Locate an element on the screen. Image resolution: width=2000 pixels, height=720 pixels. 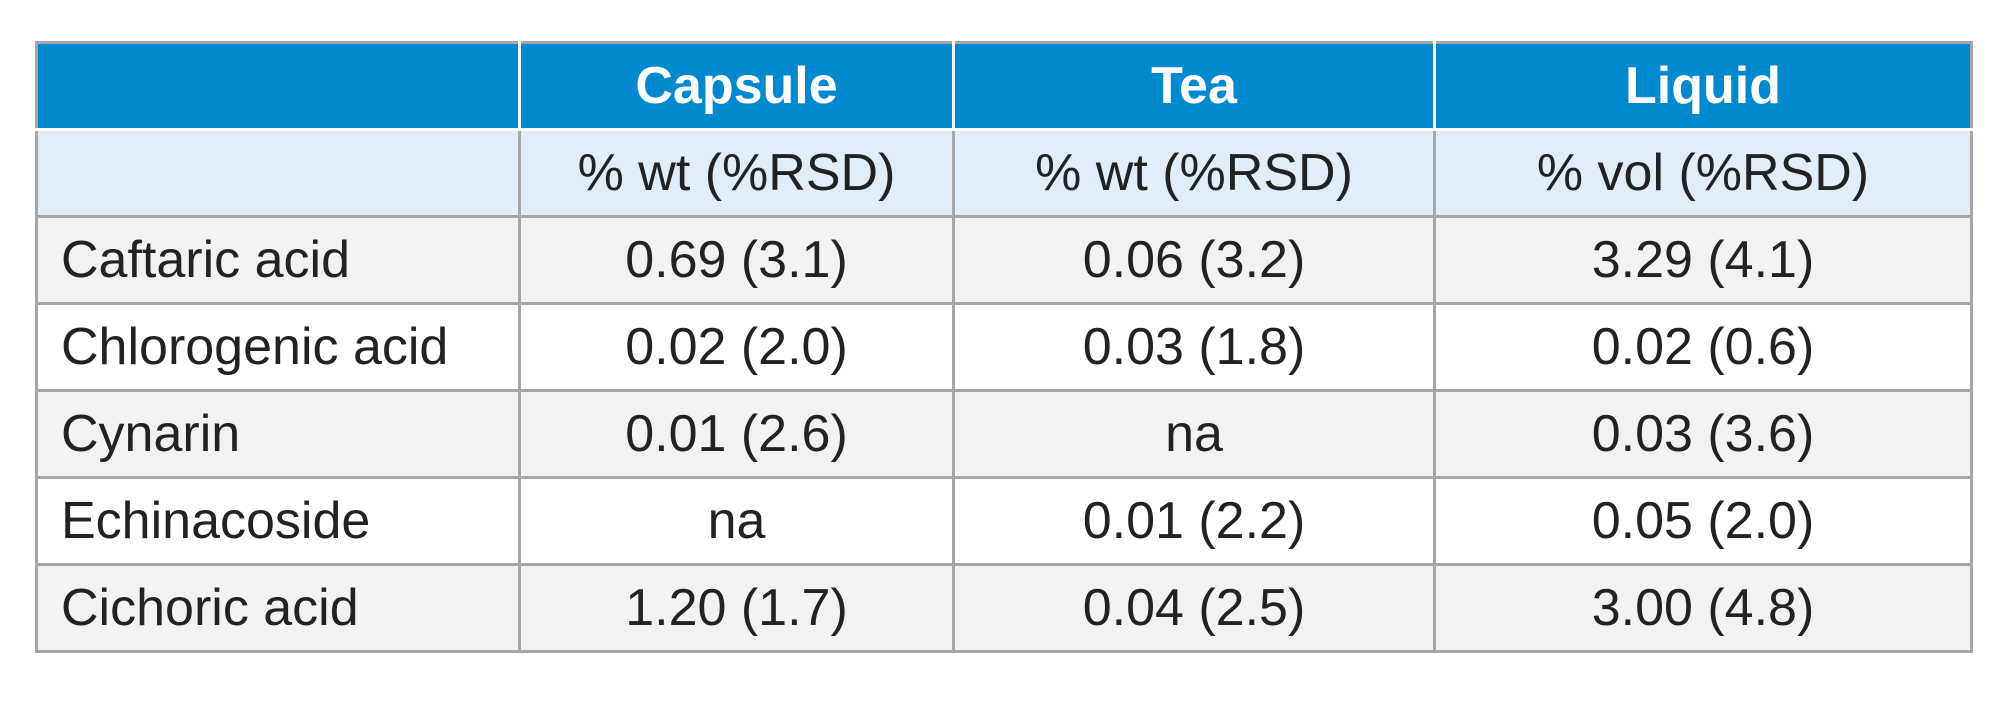
value-cell: 0.01 (2.2) is located at coordinates (1194, 521).